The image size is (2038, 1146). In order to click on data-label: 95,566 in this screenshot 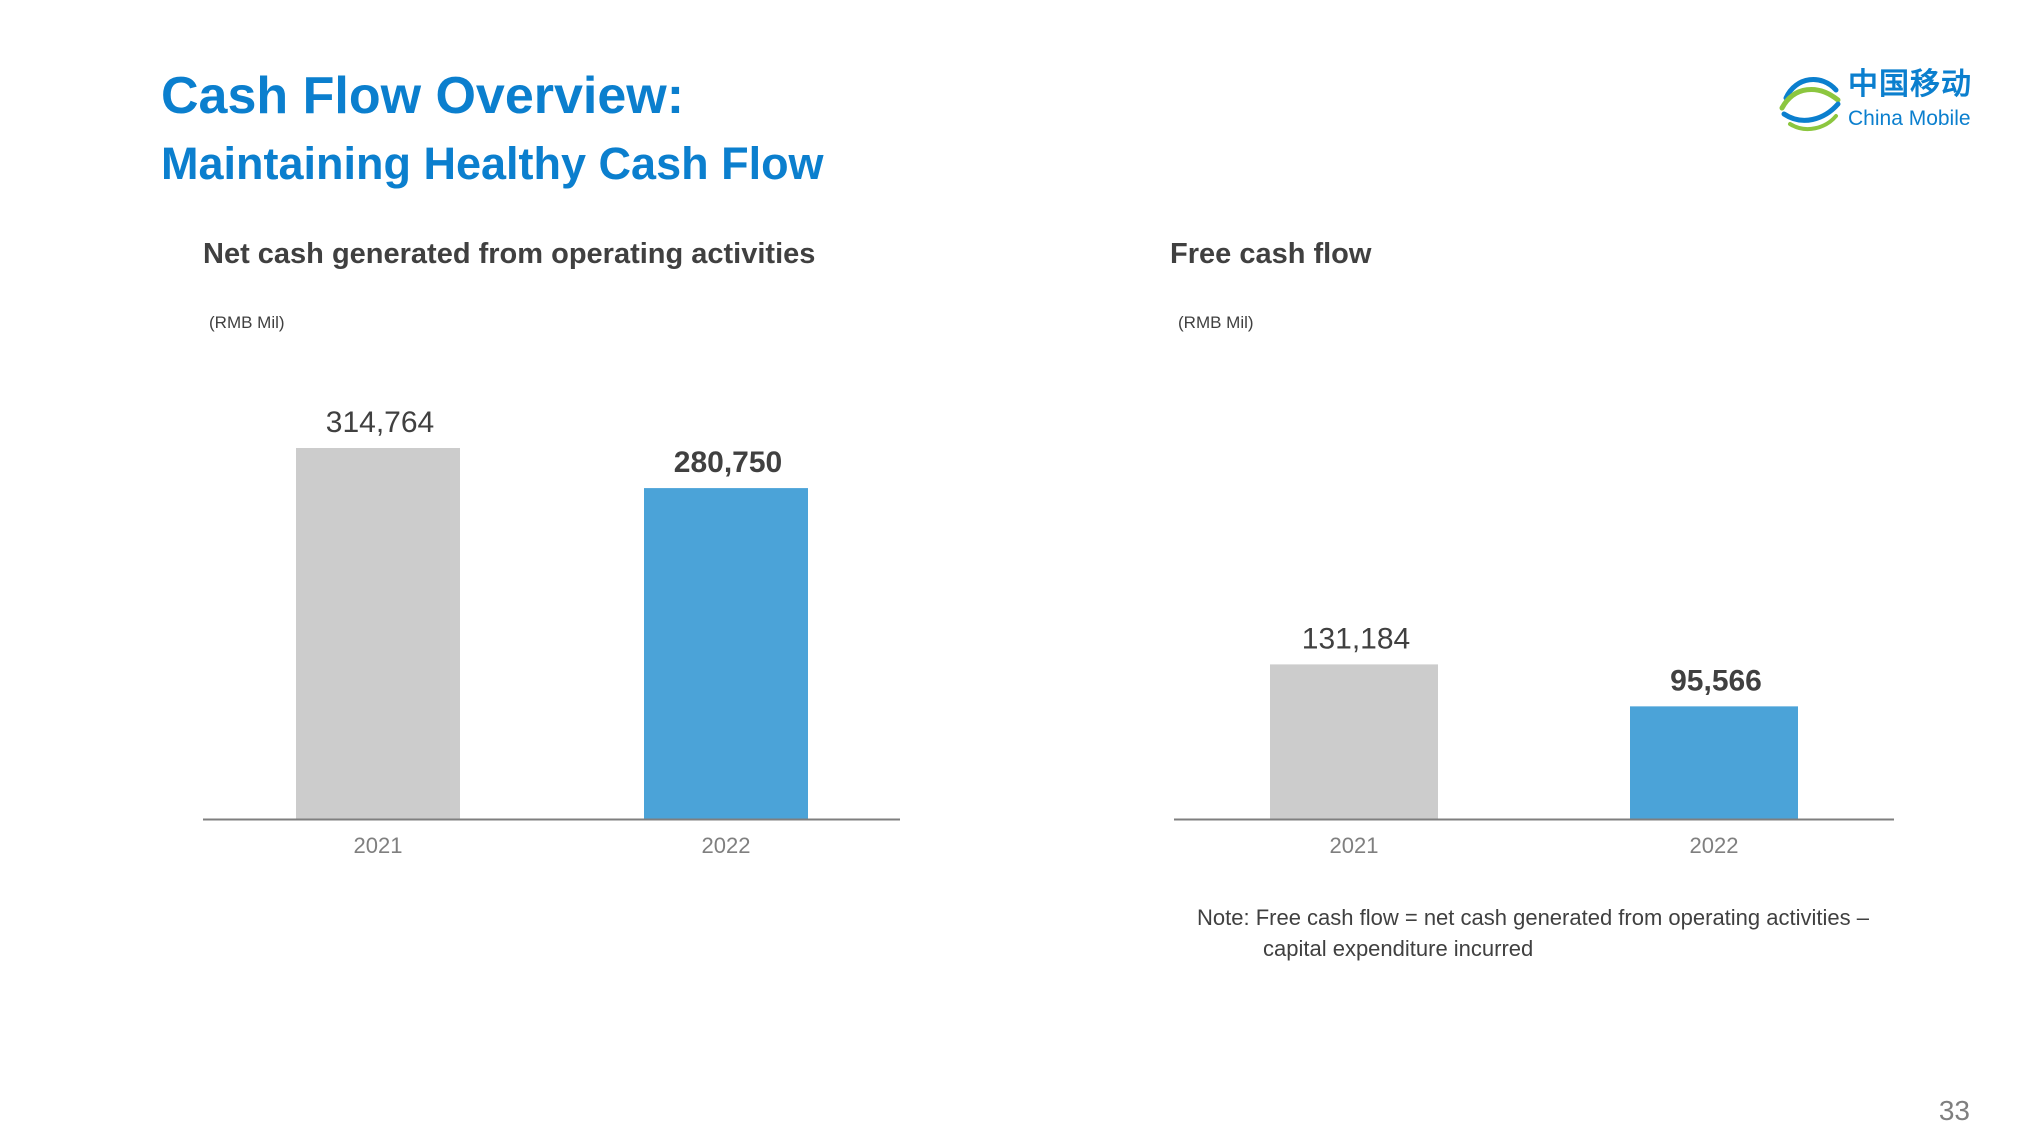, I will do `click(1716, 680)`.